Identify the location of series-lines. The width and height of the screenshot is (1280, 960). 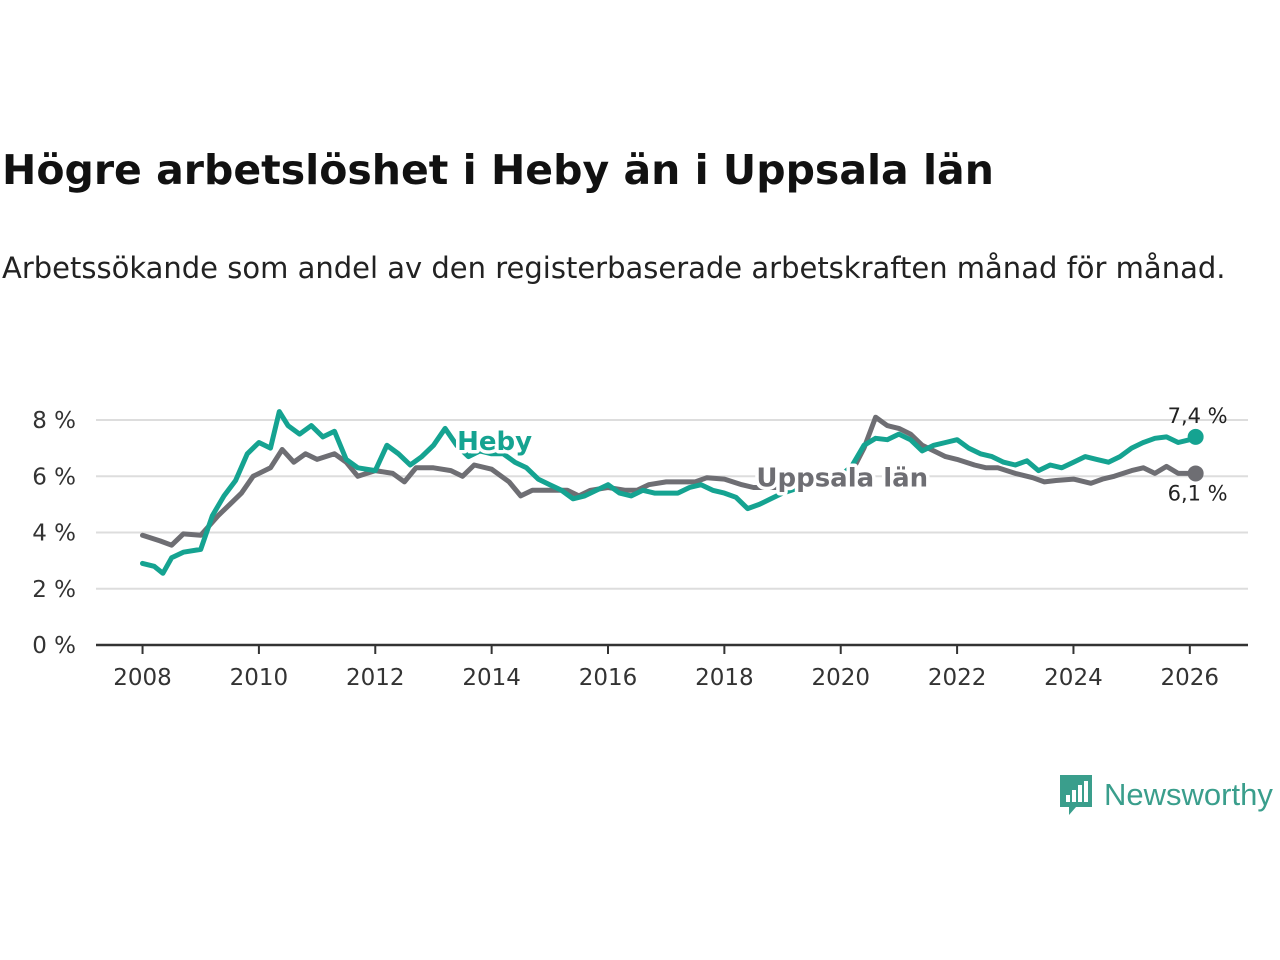
(672, 492).